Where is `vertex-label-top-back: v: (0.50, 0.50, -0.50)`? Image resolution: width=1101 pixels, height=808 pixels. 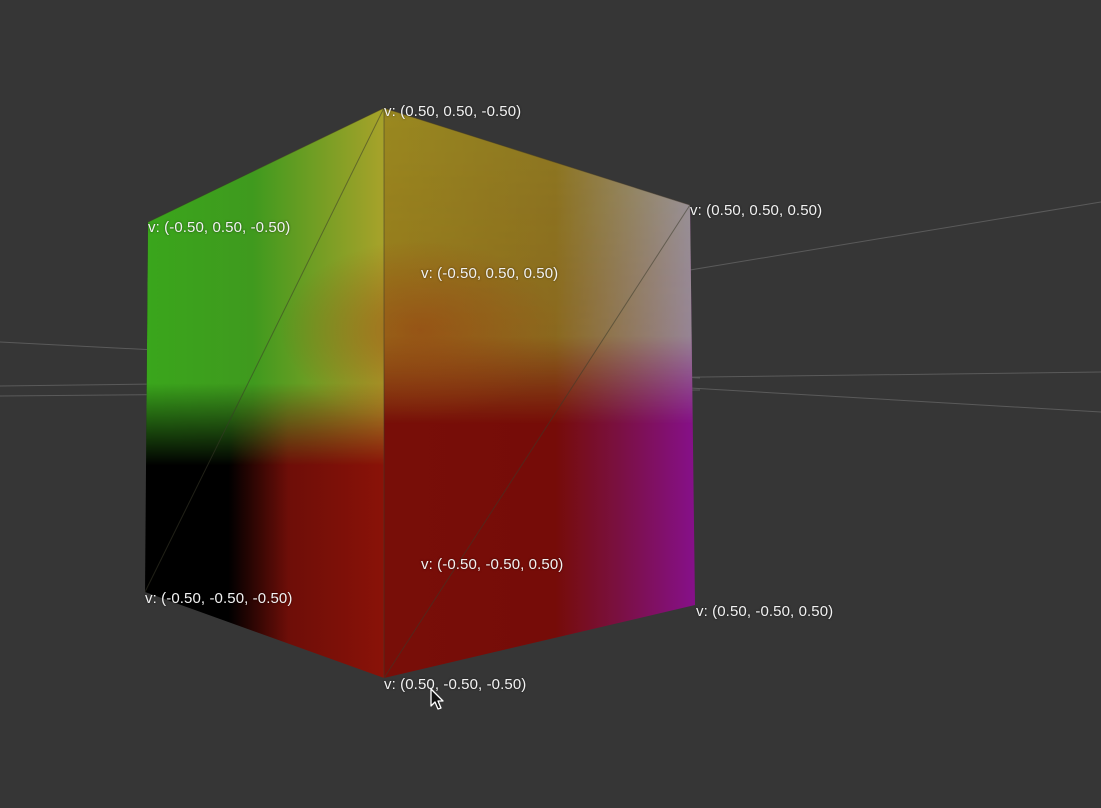 vertex-label-top-back: v: (0.50, 0.50, -0.50) is located at coordinates (453, 111).